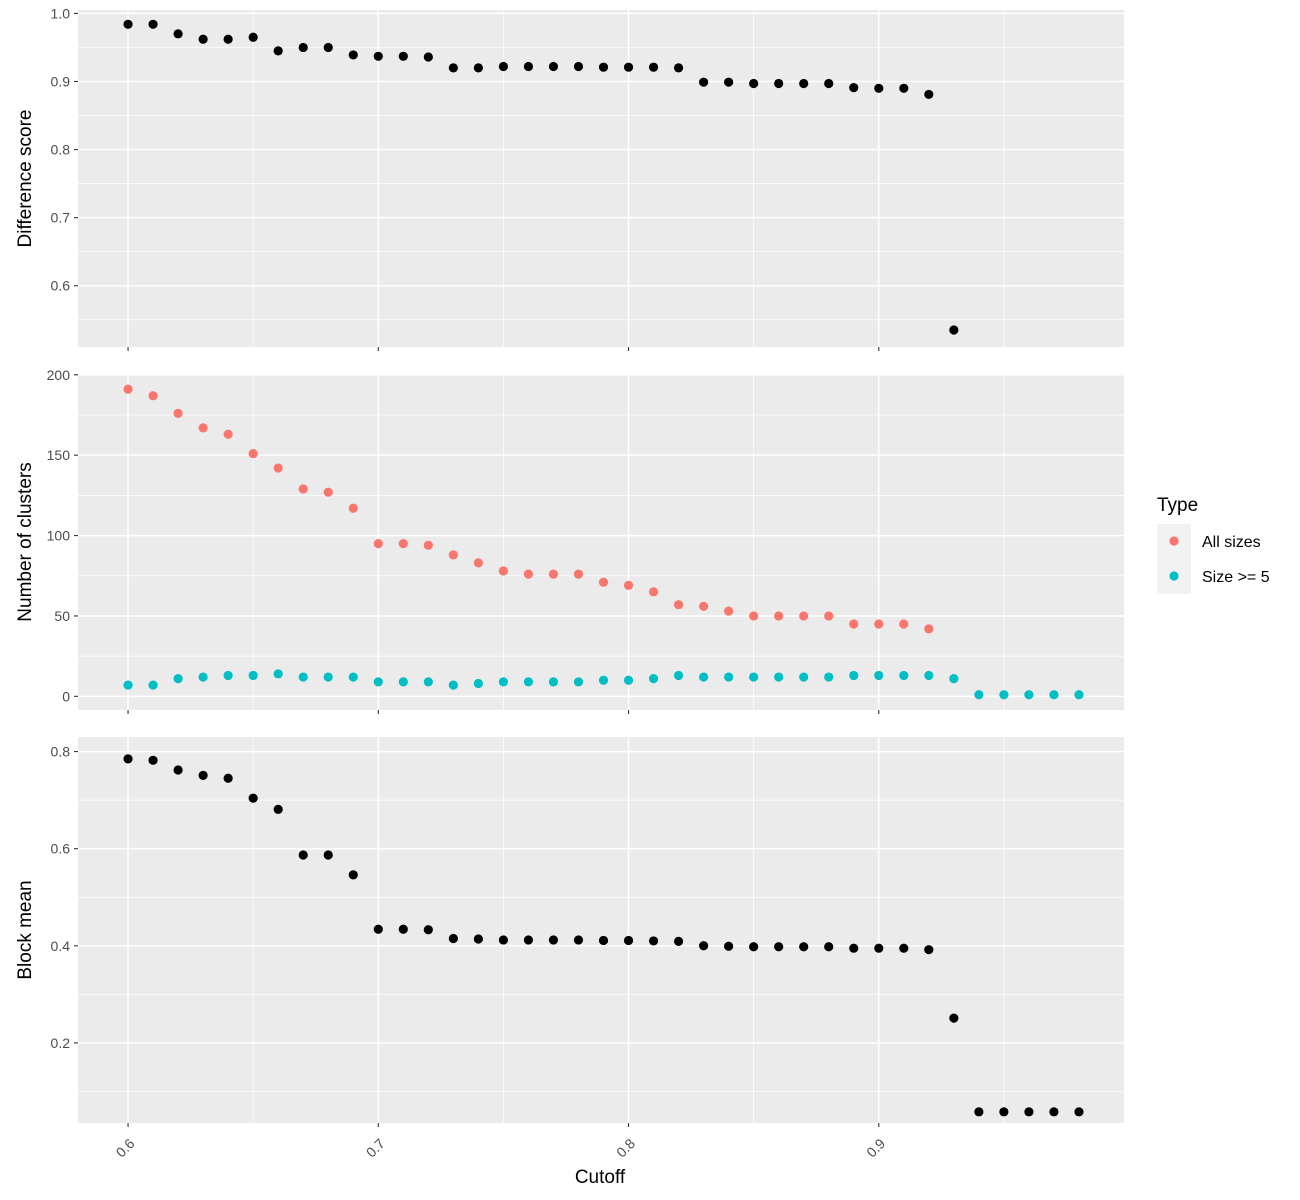 The height and width of the screenshot is (1200, 1300). What do you see at coordinates (125, 1147) in the screenshot?
I see `x-tick-label: 0.6` at bounding box center [125, 1147].